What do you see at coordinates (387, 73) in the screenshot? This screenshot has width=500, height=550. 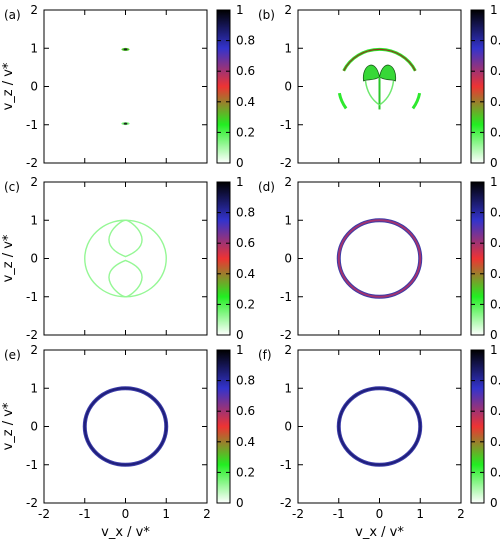 I see `fan-right` at bounding box center [387, 73].